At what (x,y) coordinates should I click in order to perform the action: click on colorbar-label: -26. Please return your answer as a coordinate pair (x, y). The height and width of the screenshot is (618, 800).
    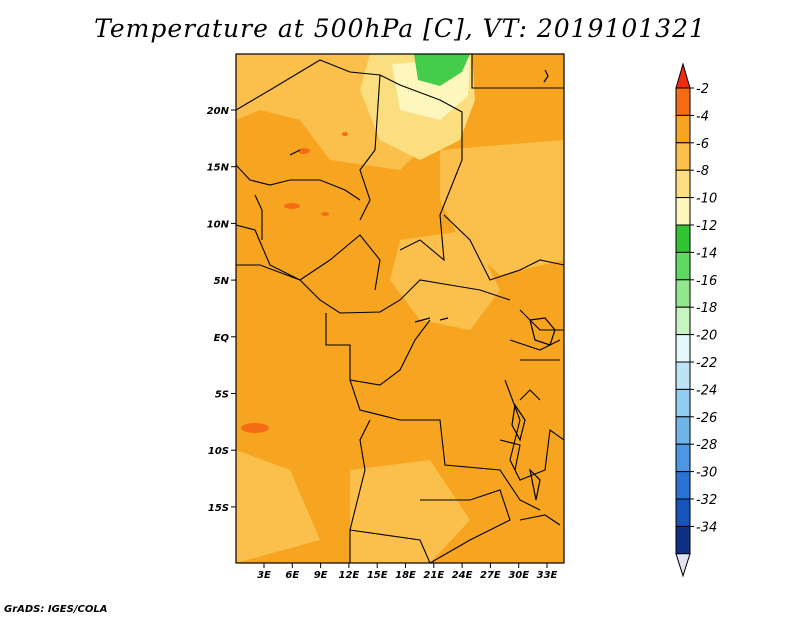
    Looking at the image, I should click on (706, 418).